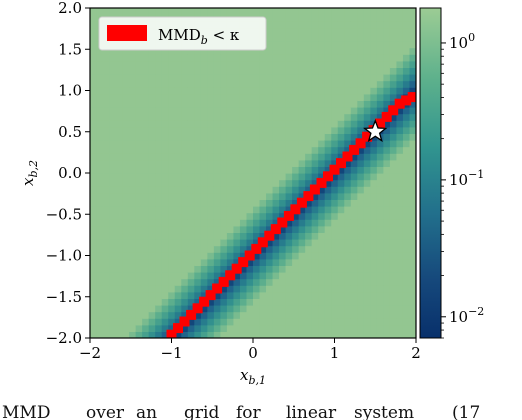 This screenshot has width=522, height=420. I want to click on scatter-point, so click(256, 248).